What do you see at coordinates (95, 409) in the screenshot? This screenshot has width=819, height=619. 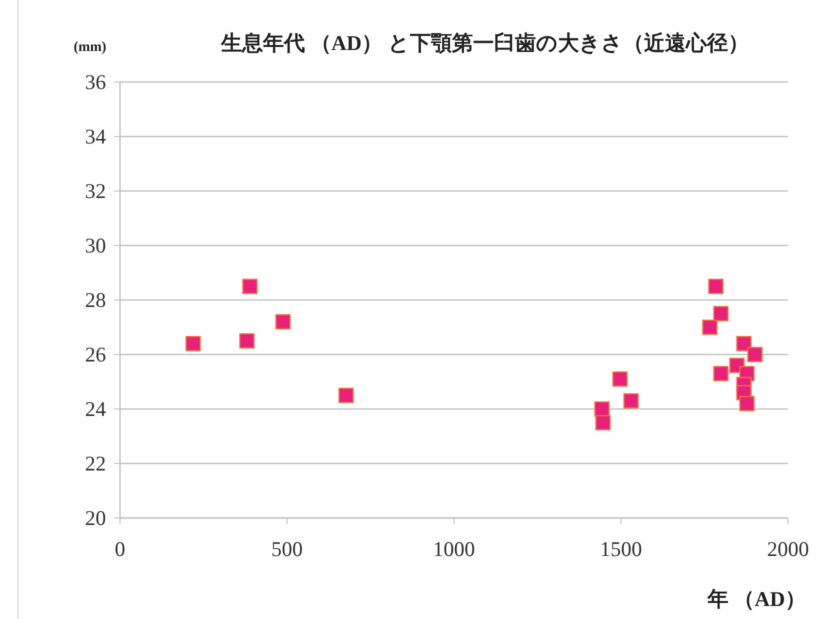 I see `y-tick-label: 24` at bounding box center [95, 409].